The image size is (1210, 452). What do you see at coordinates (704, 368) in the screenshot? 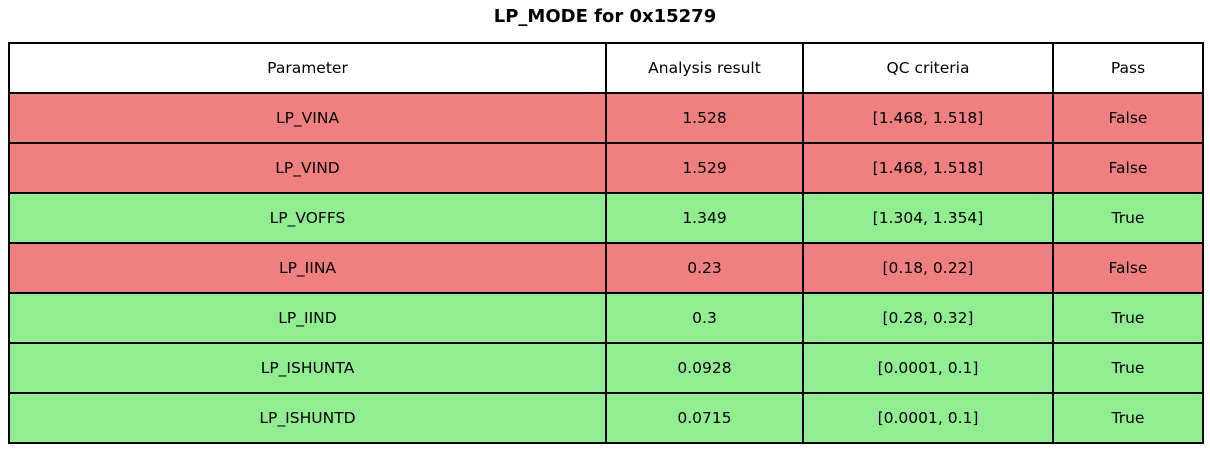
I see `analysis-result-cell: 0.0928` at bounding box center [704, 368].